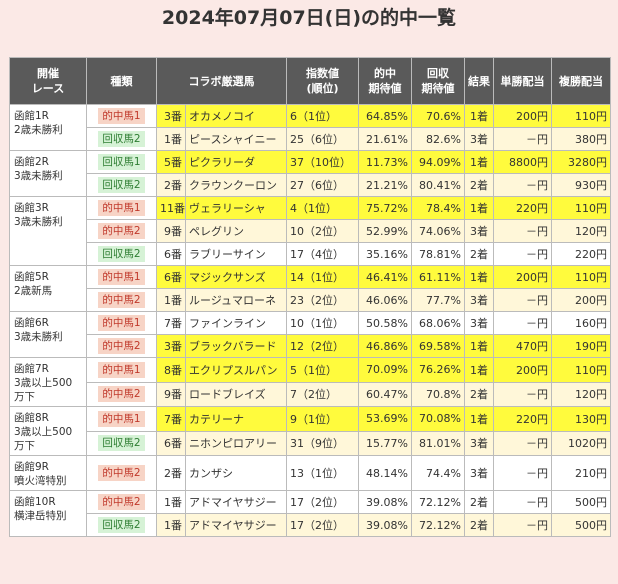 This screenshot has width=618, height=584. I want to click on place-payout: 220円, so click(581, 254).